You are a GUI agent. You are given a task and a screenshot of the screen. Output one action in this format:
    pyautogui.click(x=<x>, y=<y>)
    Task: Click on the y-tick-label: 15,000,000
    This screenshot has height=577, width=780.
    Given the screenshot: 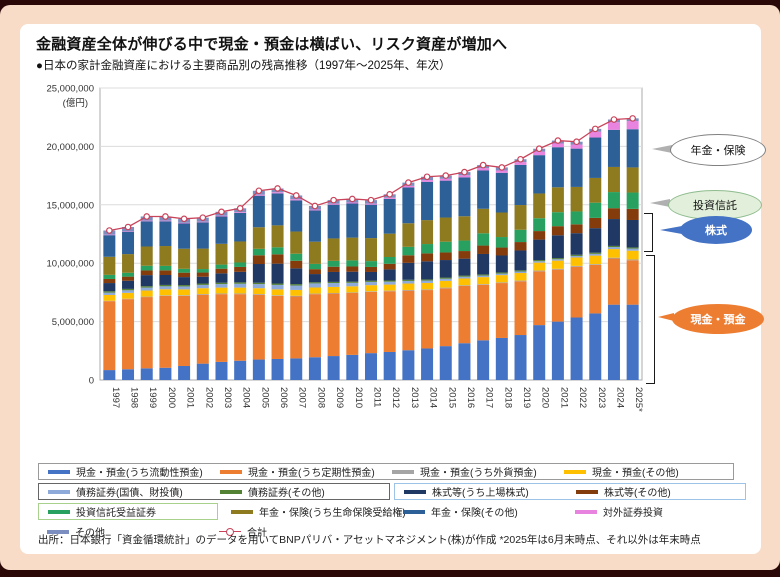 What is the action you would take?
    pyautogui.click(x=70, y=205)
    